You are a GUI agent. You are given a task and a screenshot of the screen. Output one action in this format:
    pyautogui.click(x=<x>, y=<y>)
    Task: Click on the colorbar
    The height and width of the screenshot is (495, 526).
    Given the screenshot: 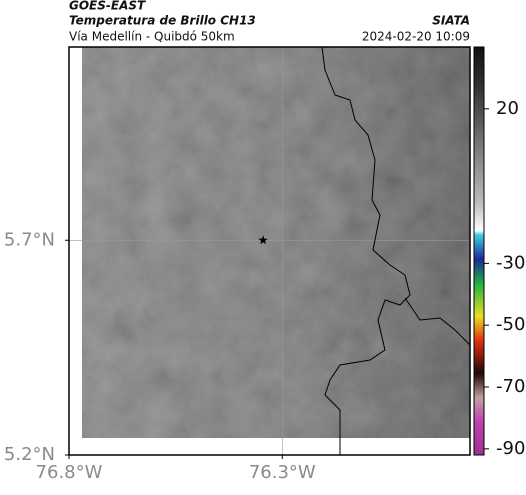 What is the action you would take?
    pyautogui.click(x=479, y=251)
    